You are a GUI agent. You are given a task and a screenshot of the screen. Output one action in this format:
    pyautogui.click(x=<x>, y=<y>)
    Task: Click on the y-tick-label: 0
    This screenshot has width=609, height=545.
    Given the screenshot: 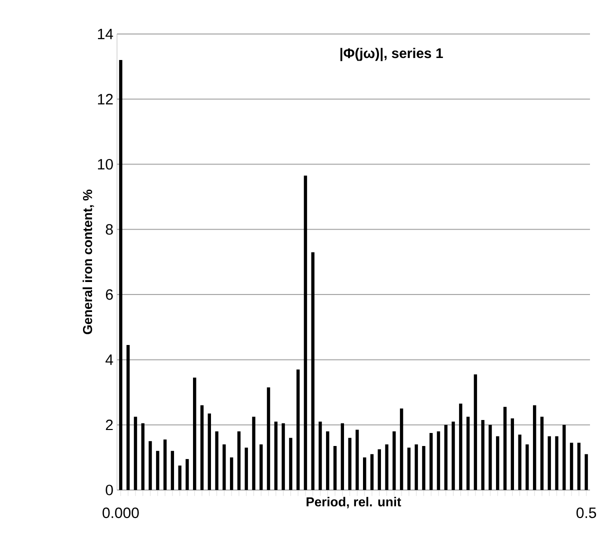 What is the action you would take?
    pyautogui.click(x=109, y=490)
    